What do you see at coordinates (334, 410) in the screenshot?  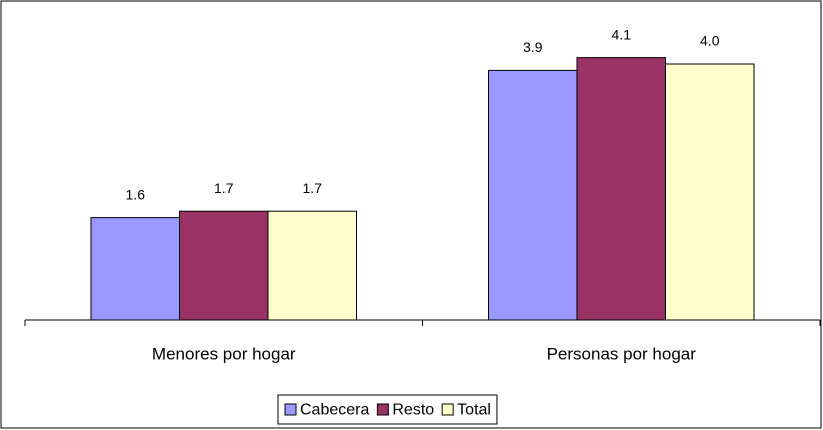 I see `legend-label: Cabecera` at bounding box center [334, 410].